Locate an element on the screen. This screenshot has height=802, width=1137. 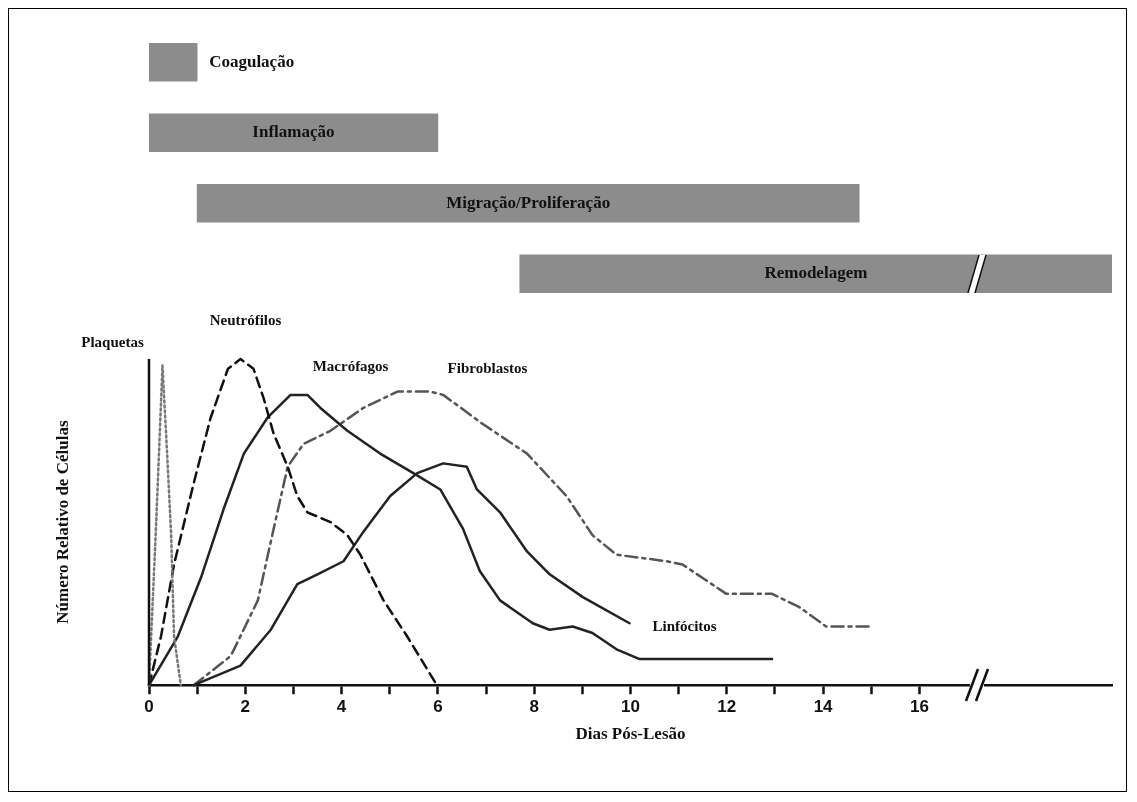
y-tick-label: Migração/Proliferação is located at coordinates (528, 202).